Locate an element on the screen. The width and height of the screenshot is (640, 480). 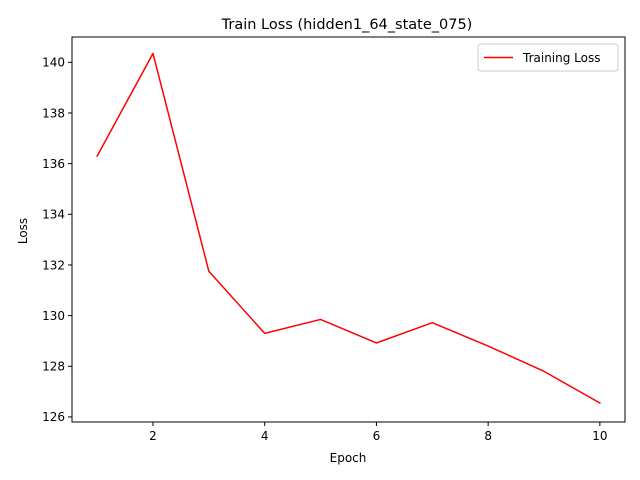
x-tick-label: 8 is located at coordinates (488, 436).